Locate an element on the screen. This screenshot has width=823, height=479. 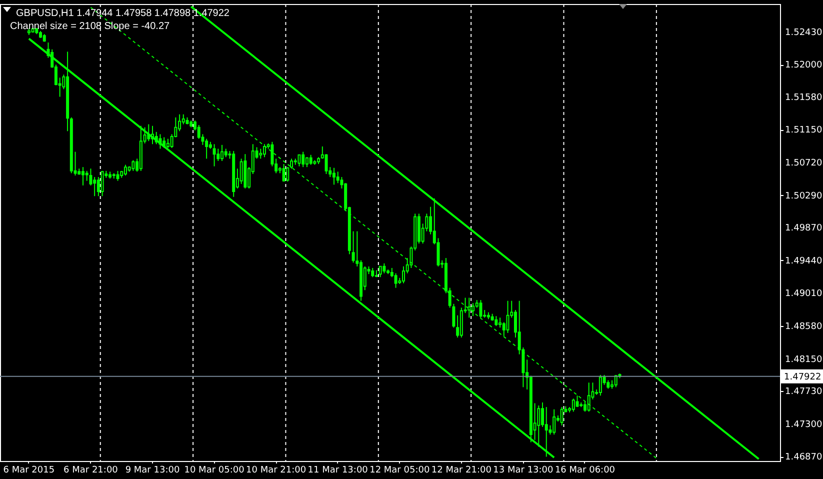
y-tick-label: 1.49440 is located at coordinates (803, 261).